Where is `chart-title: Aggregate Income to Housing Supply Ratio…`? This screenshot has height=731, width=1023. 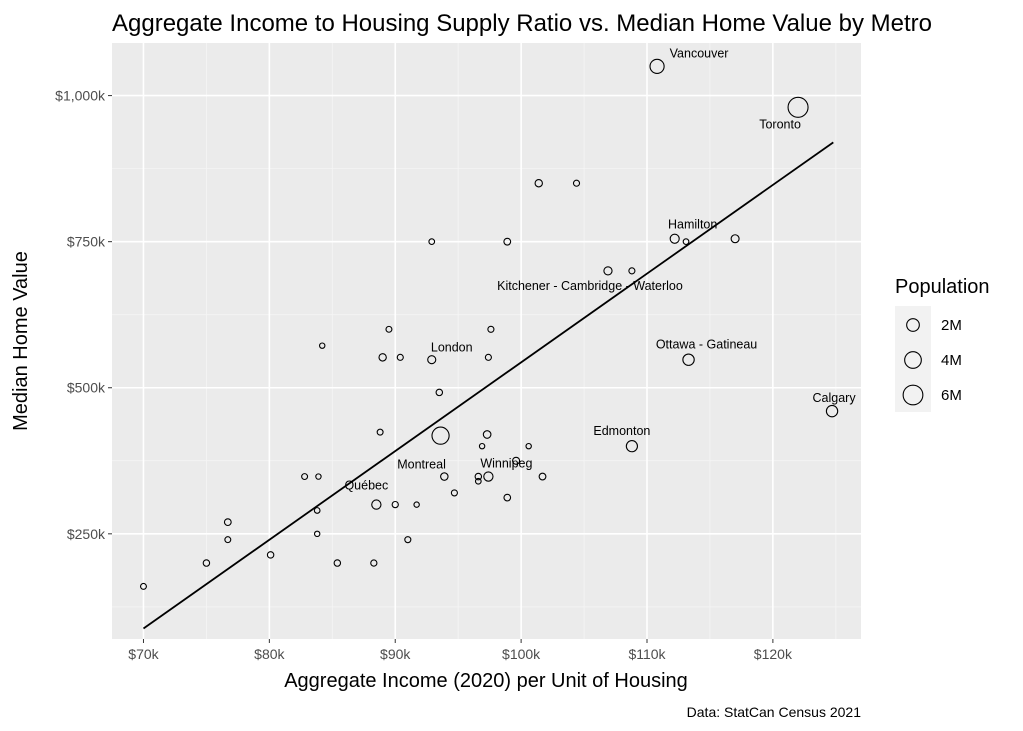 chart-title: Aggregate Income to Housing Supply Ratio… is located at coordinates (522, 23).